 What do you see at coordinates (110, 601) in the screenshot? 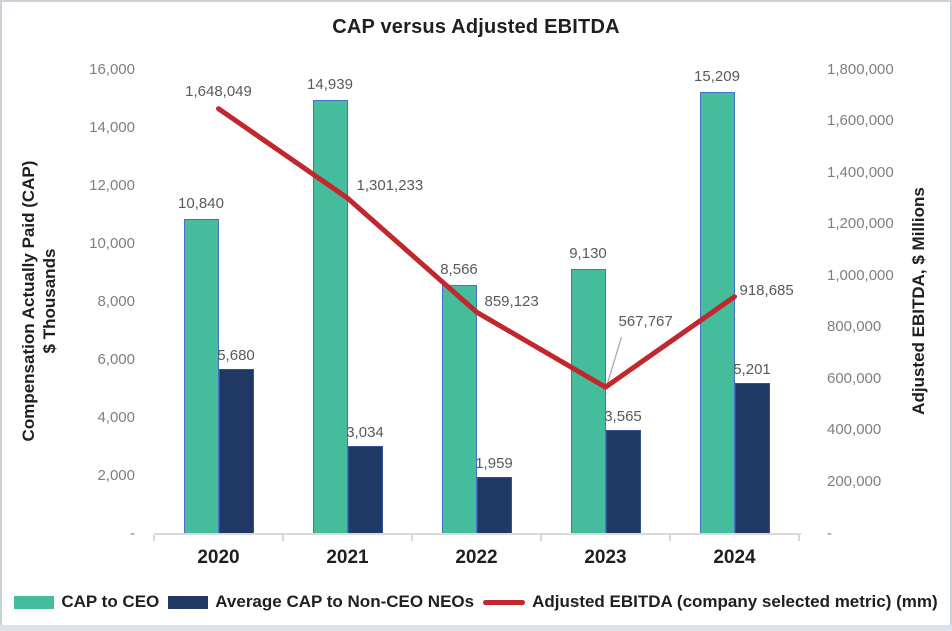
I see `legend-label: CAP to CEO` at bounding box center [110, 601].